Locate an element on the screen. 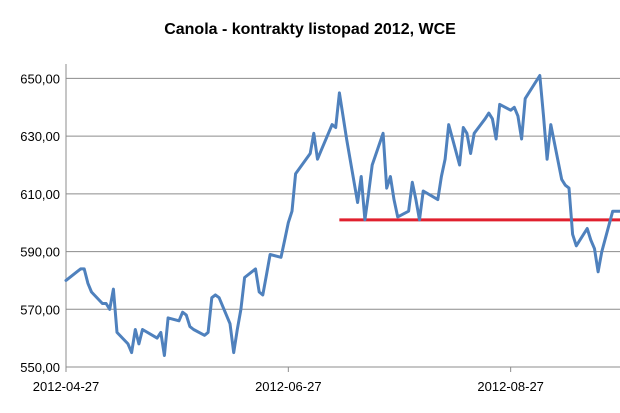 The image size is (620, 413). x-tick-label: 2012-04-27 is located at coordinates (66, 386).